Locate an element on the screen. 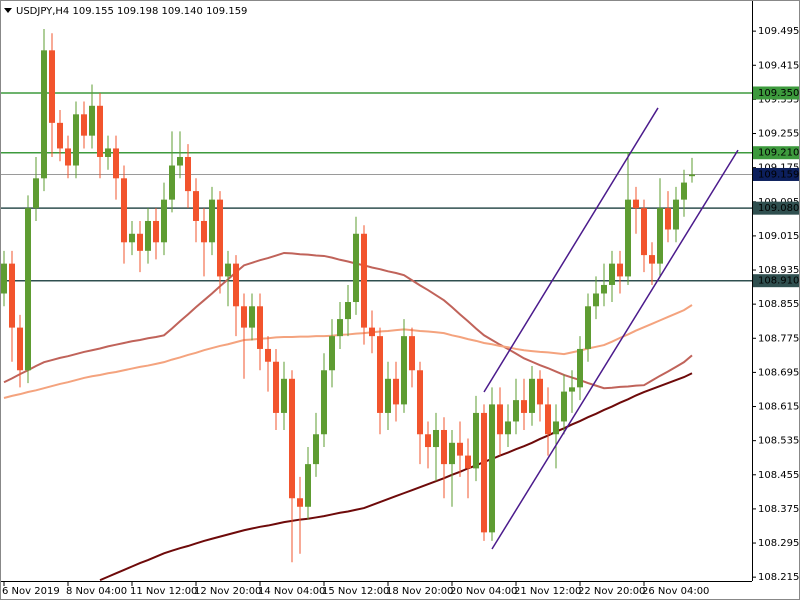 This screenshot has height=600, width=800. x-tick-label: 26 Nov 04:00 is located at coordinates (675, 591).